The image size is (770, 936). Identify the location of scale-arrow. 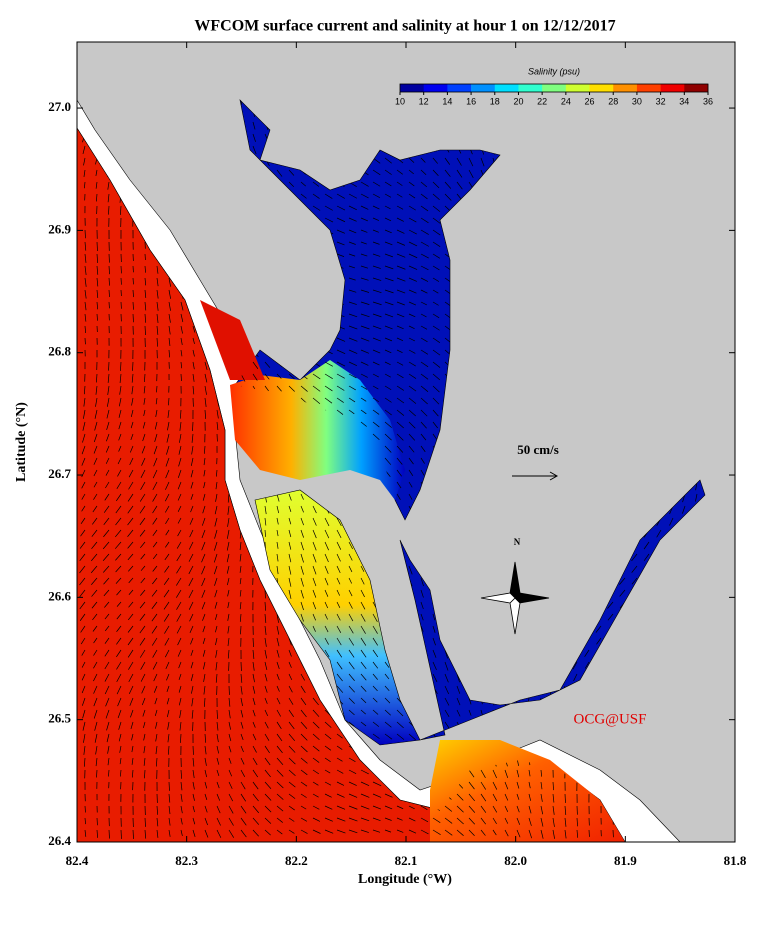
(535, 476).